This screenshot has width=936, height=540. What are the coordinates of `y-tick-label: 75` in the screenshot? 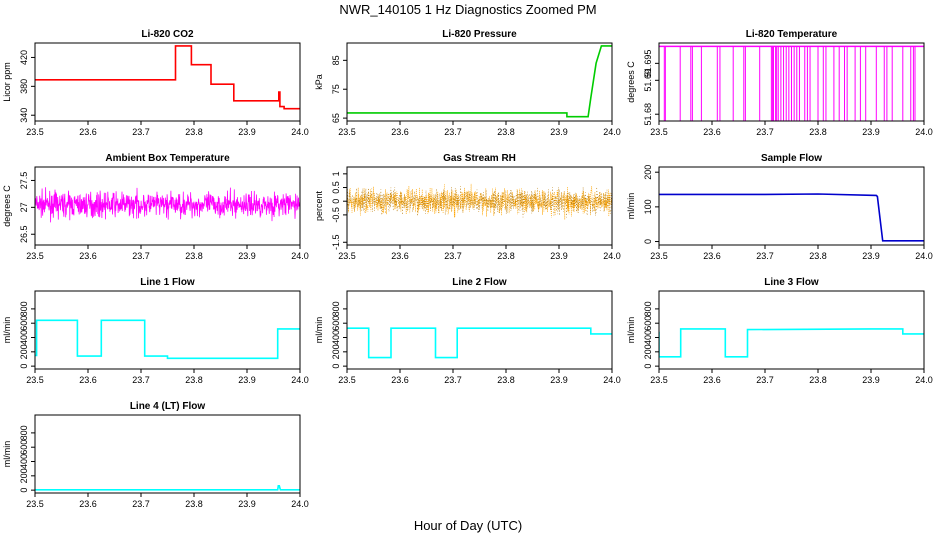 It's located at (336, 89).